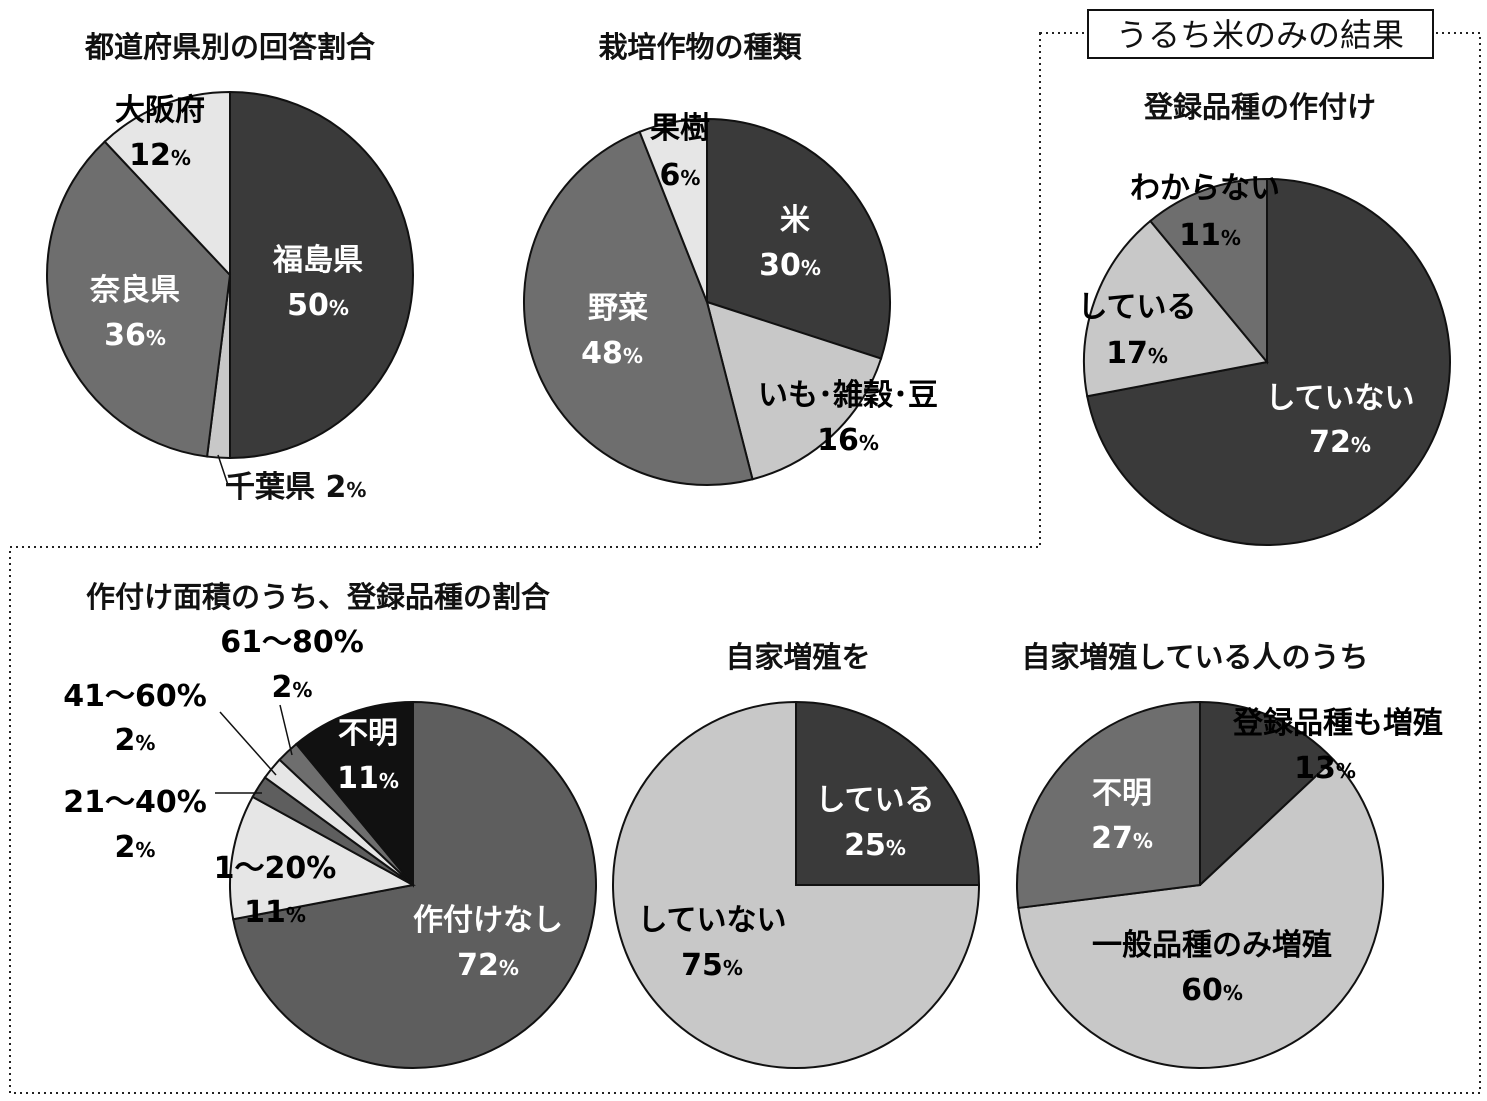 Image resolution: width=1487 pixels, height=1101 pixels. I want to click on slice-label: 大阪府, so click(160, 110).